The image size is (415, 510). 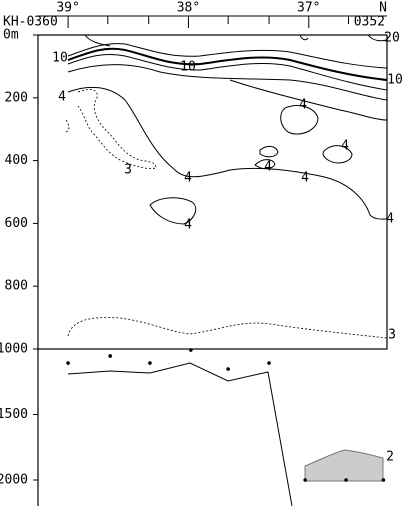 I want to click on contour-label: 20, so click(x=392, y=38).